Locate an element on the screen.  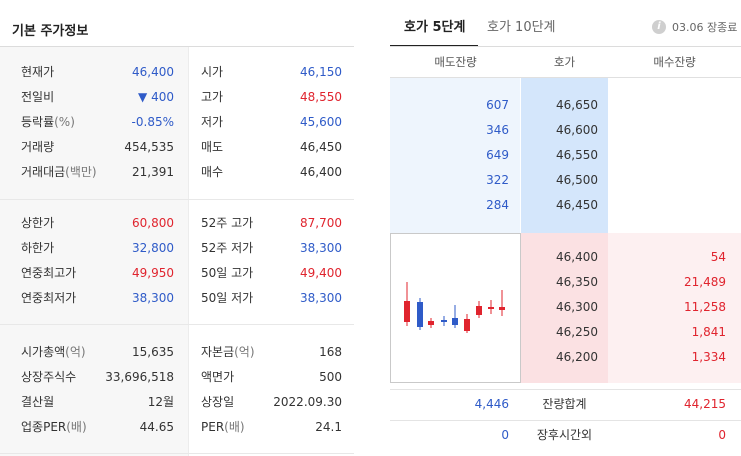
info-label: 현재가 is located at coordinates (37, 72).